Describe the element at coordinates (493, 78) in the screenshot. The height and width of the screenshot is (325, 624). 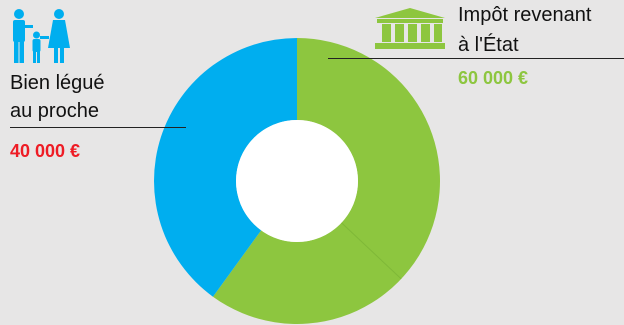
I see `state-value: 60 000 €` at that location.